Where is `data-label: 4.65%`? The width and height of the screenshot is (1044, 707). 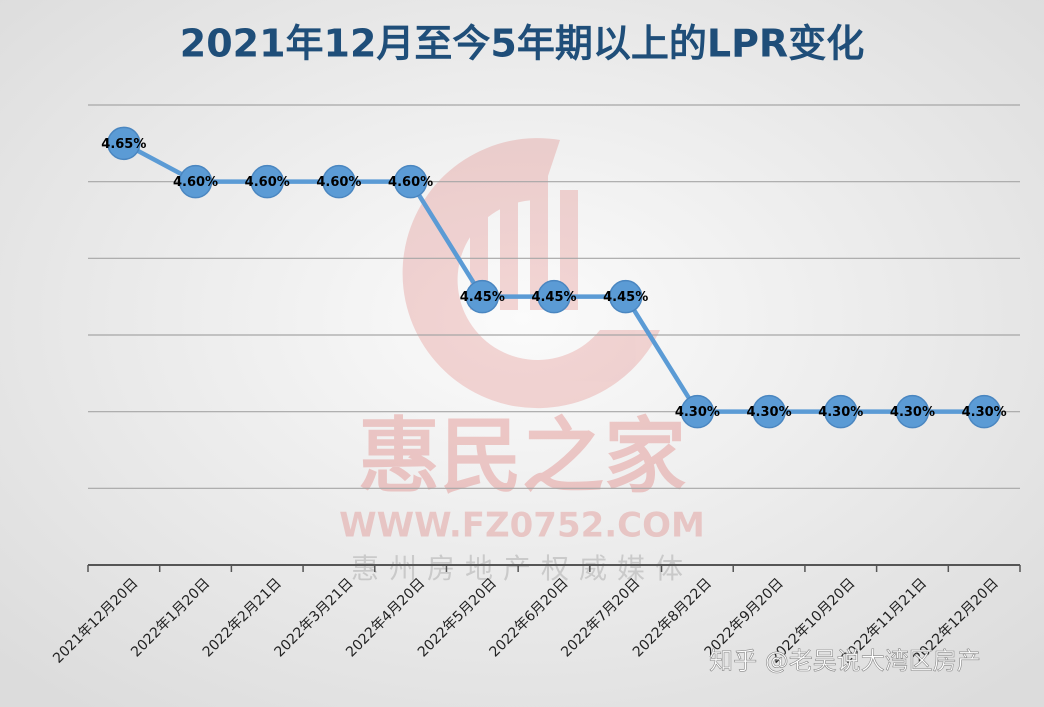
data-label: 4.65% is located at coordinates (123, 144).